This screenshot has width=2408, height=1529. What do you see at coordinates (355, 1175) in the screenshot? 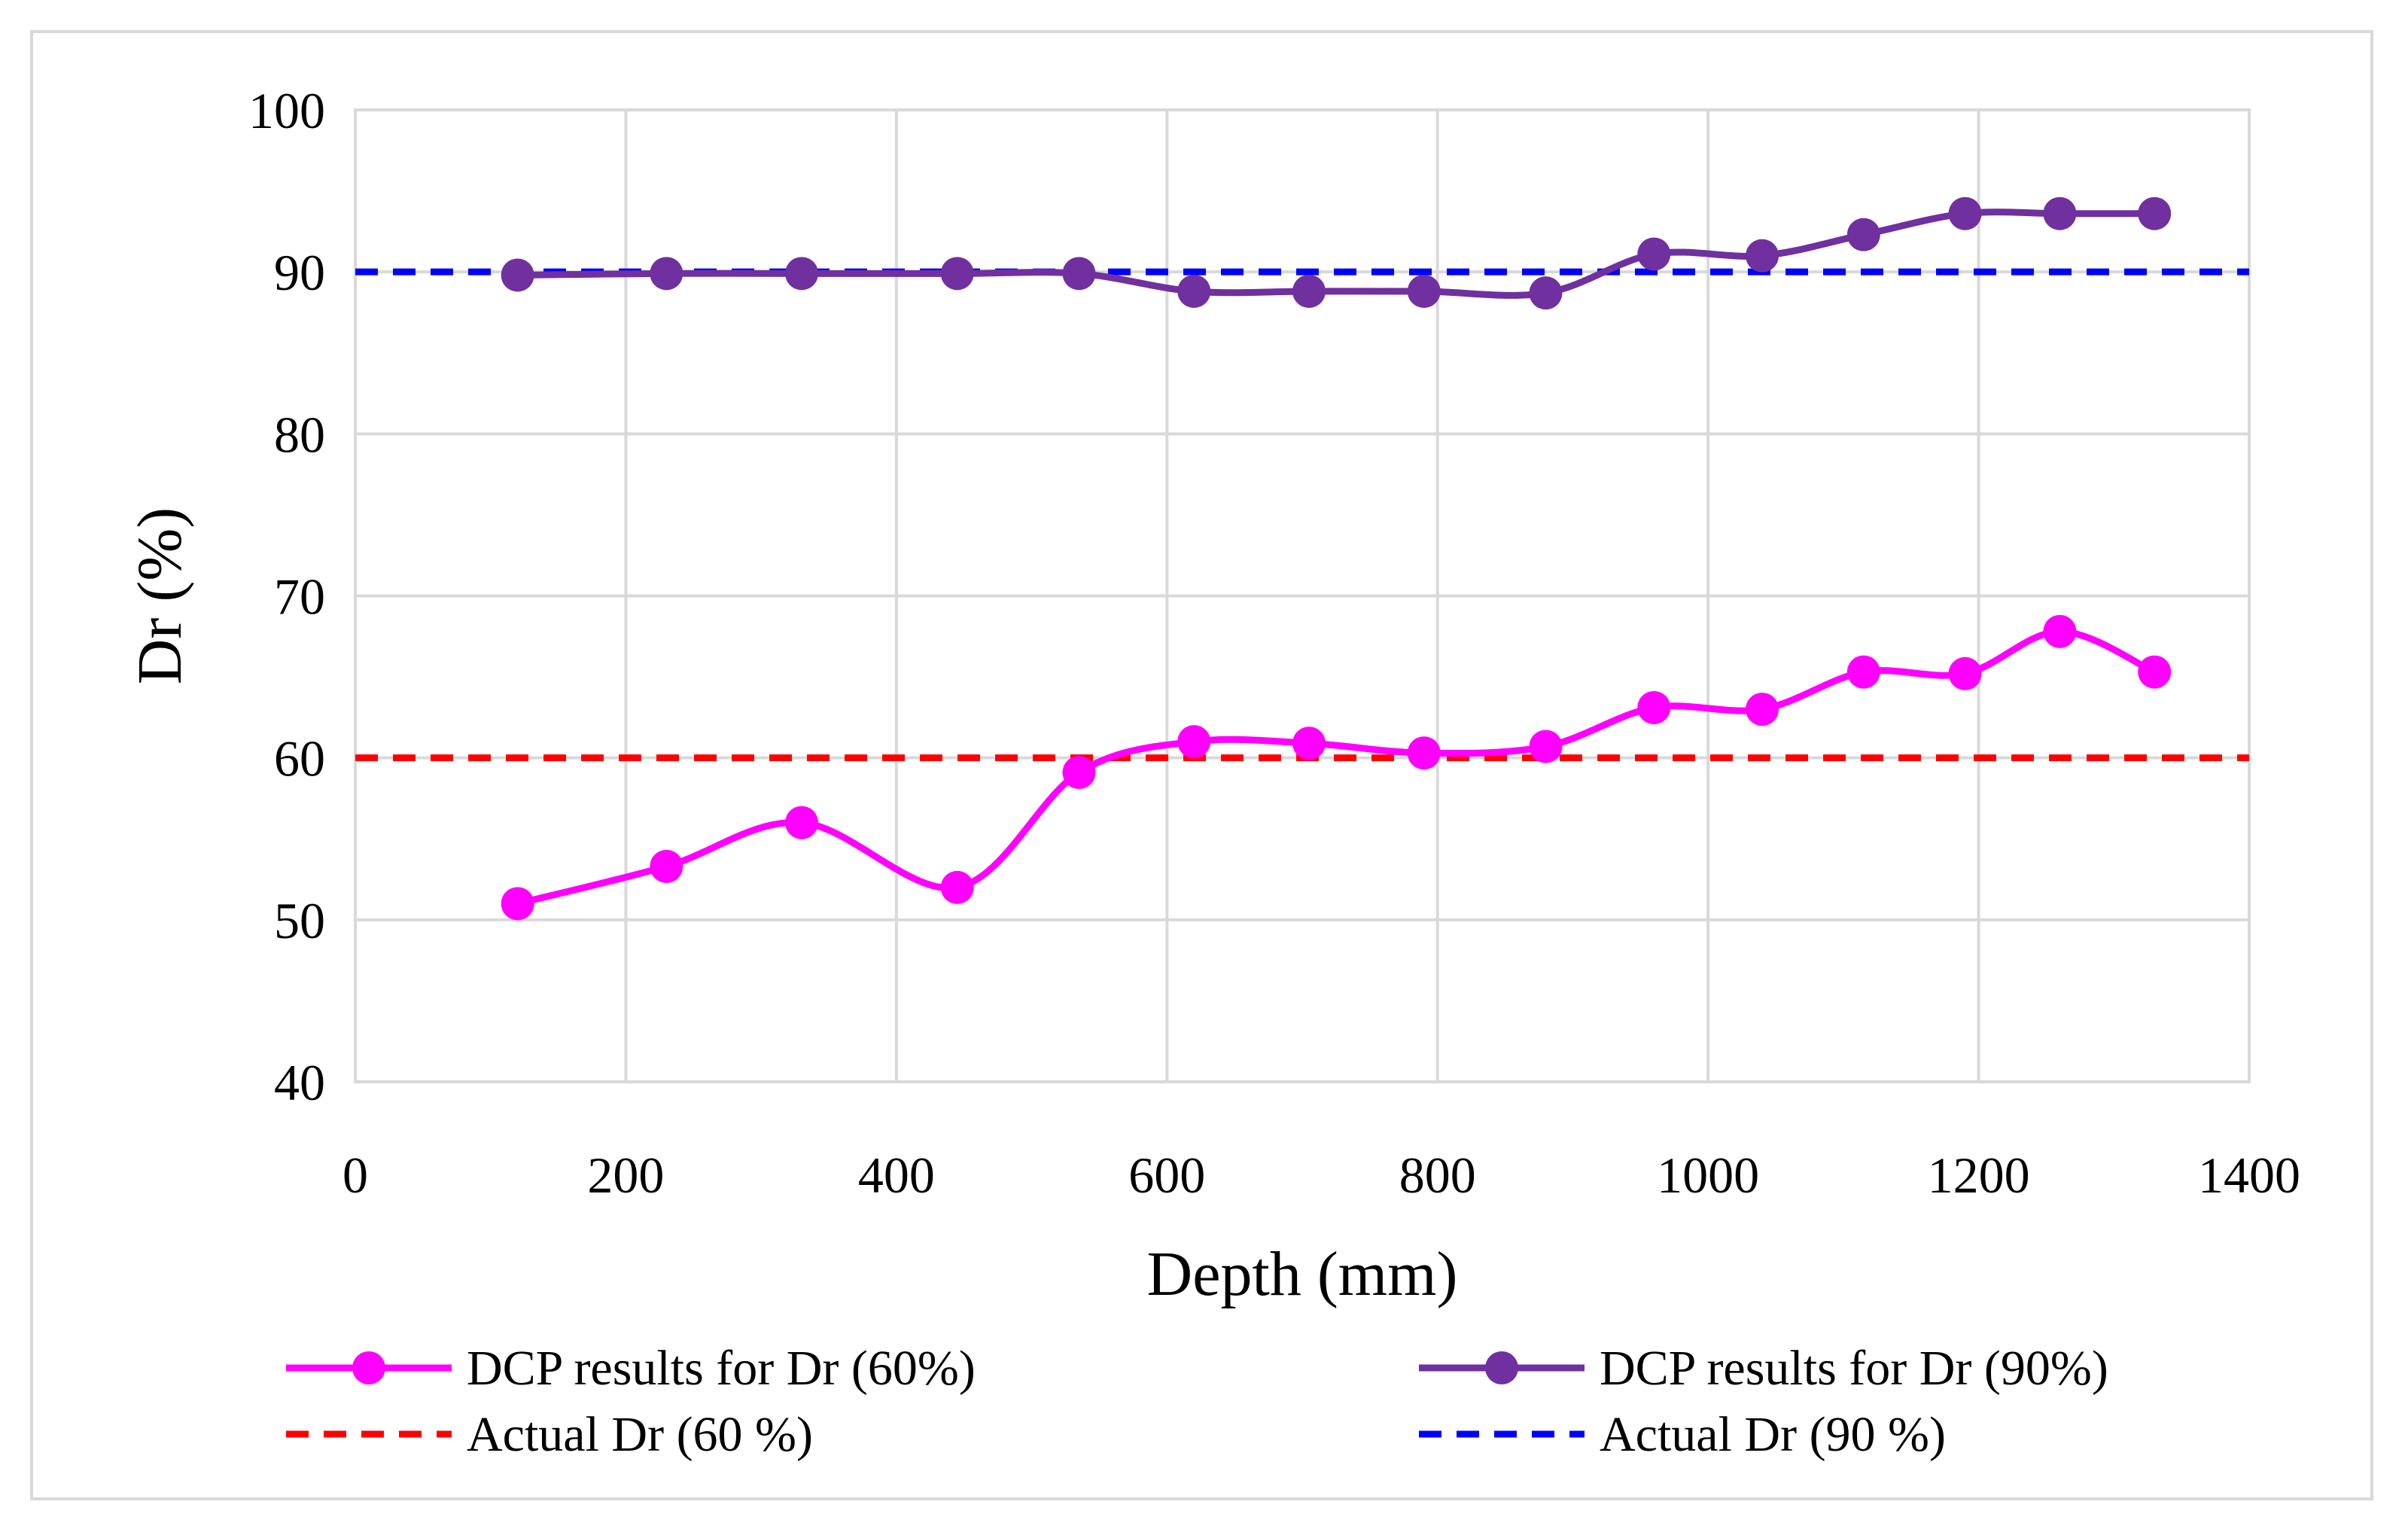
I see `x-tick-label: 0` at bounding box center [355, 1175].